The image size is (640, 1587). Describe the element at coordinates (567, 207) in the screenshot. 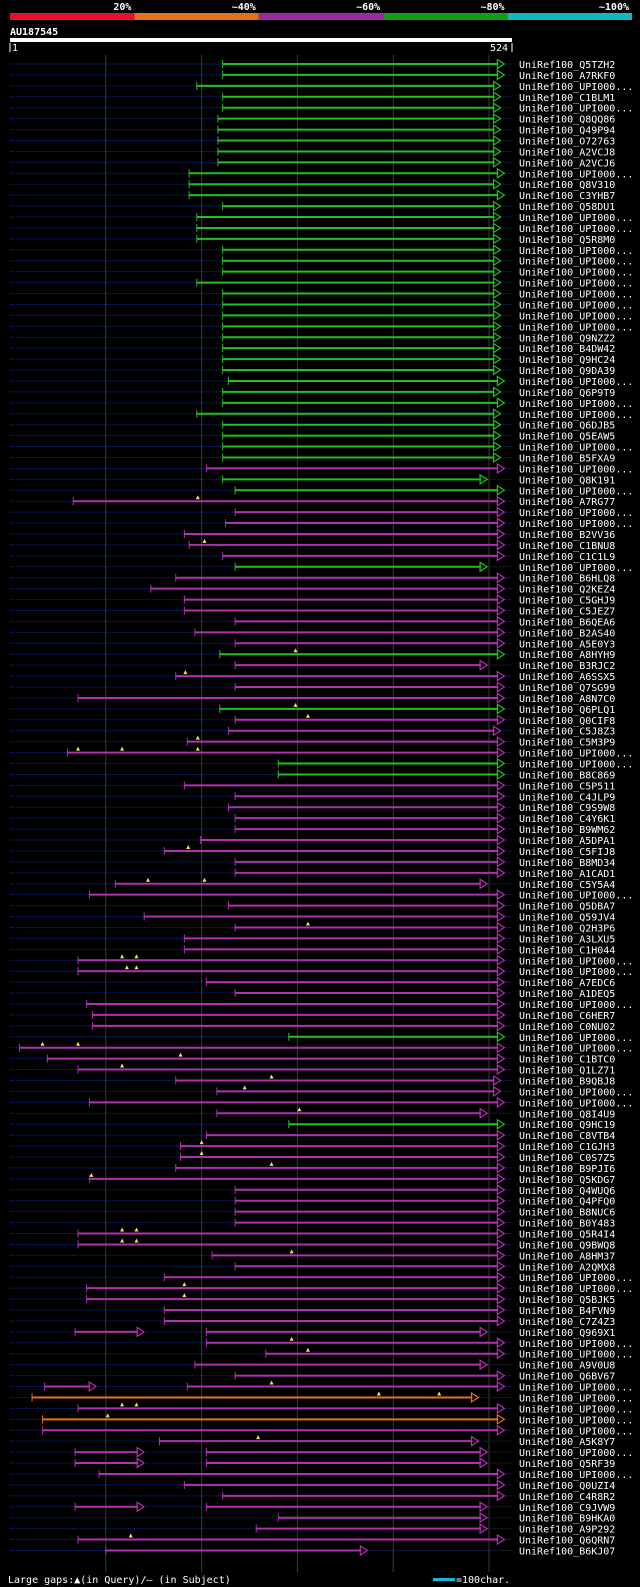

I see `hit-label: UniRef100_Q58DU1` at that location.